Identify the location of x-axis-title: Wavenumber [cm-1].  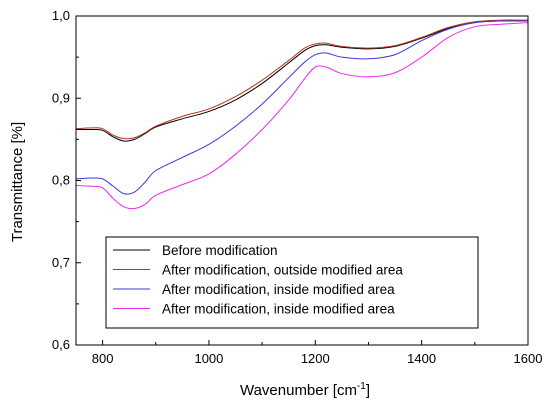
(305, 390).